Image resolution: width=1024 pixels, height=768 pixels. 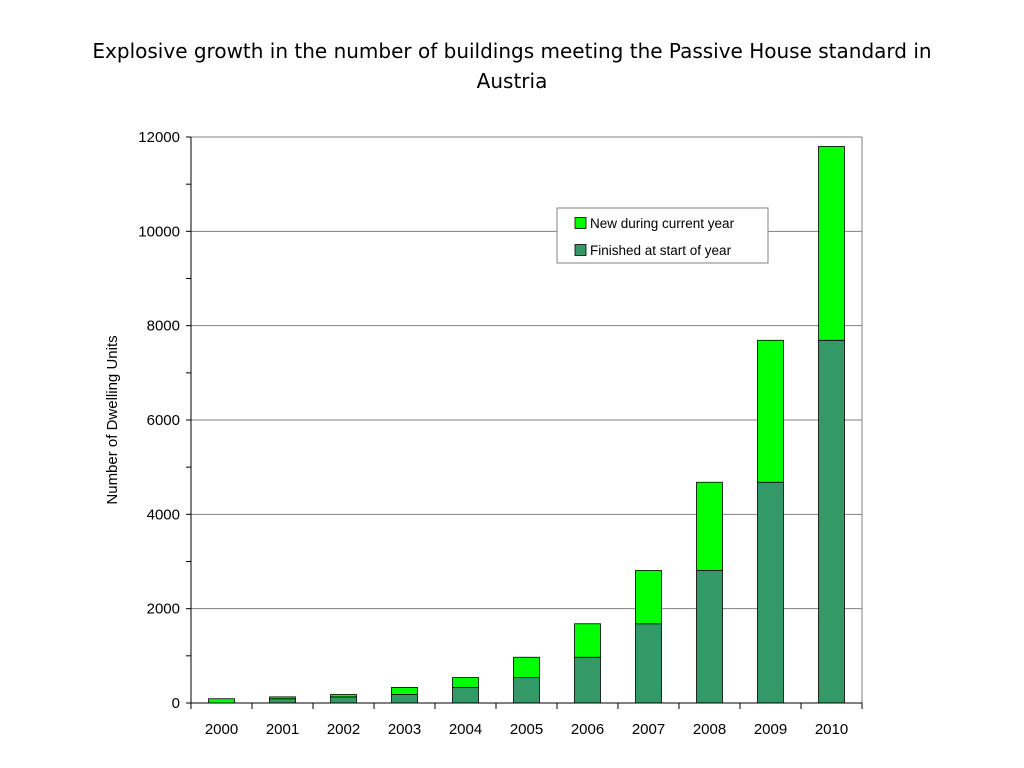 I want to click on y-tick-label: 2000, so click(x=163, y=609).